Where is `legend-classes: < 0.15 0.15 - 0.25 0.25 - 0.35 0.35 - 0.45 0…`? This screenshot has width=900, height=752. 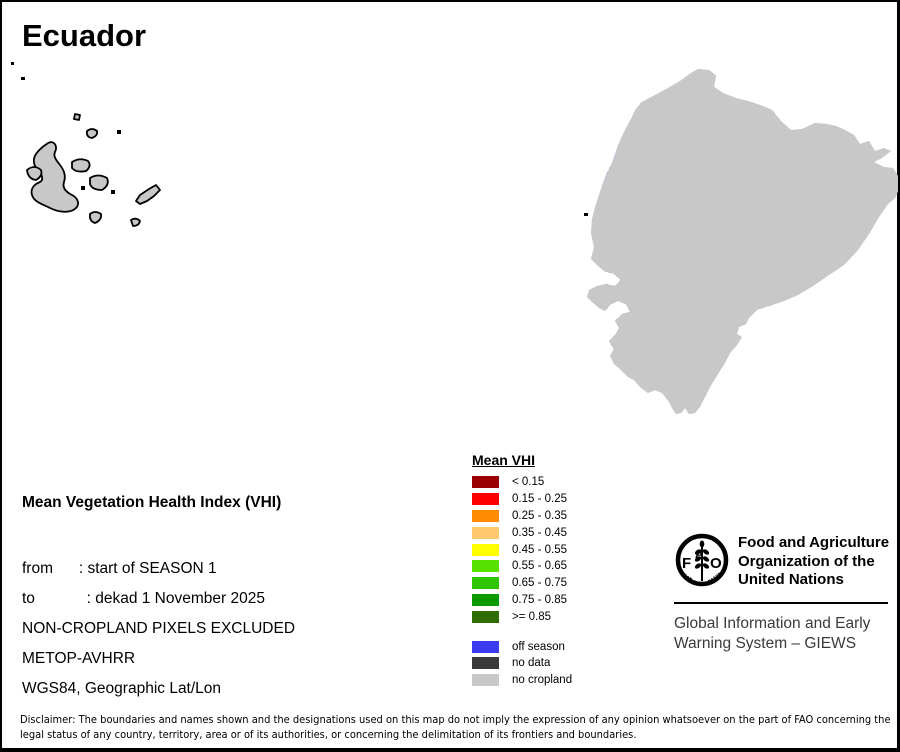
legend-classes: < 0.15 0.15 - 0.25 0.25 - 0.35 0.35 - 0.45 0… is located at coordinates (522, 549).